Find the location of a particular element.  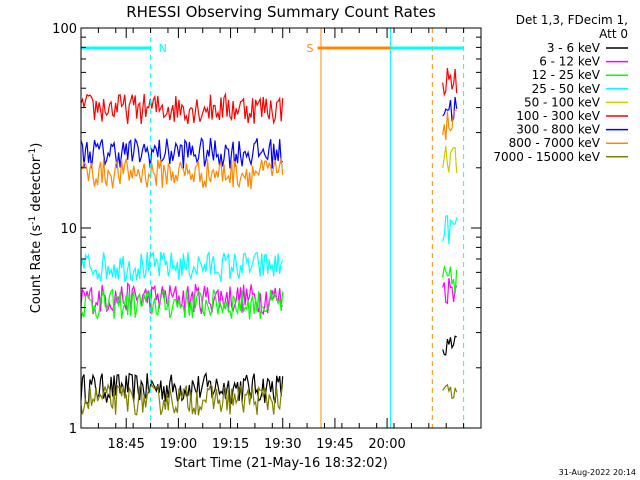

x-tick-label-3: 19:30 is located at coordinates (282, 444).